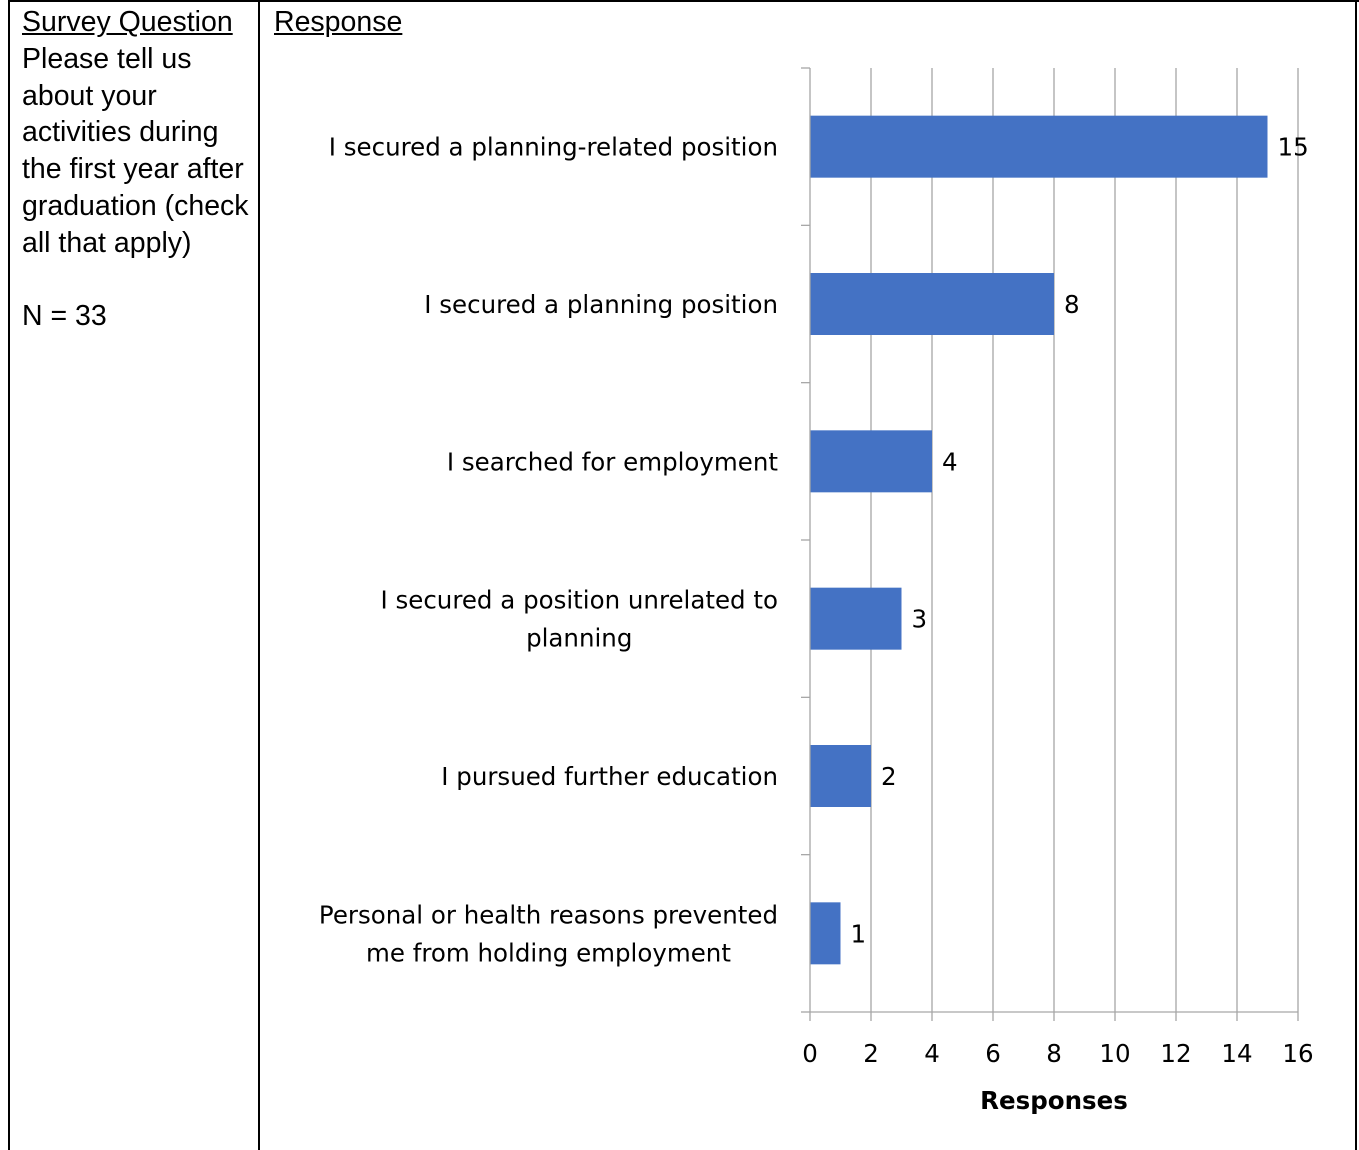  Describe the element at coordinates (920, 619) in the screenshot. I see `data-label-4: 3` at that location.